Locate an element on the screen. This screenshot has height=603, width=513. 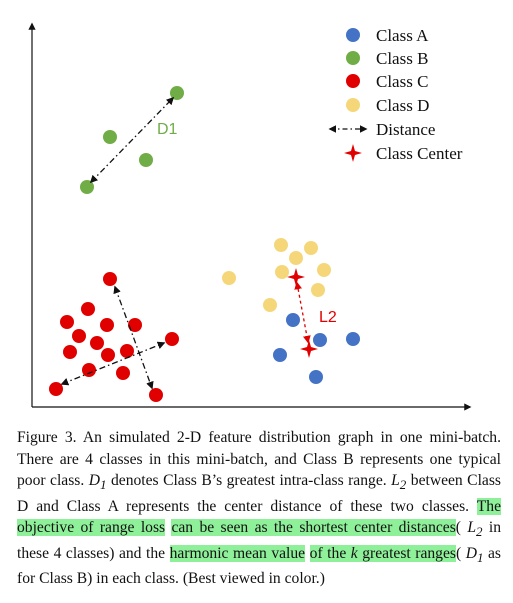
legend-class-b-label: Class B is located at coordinates (402, 58).